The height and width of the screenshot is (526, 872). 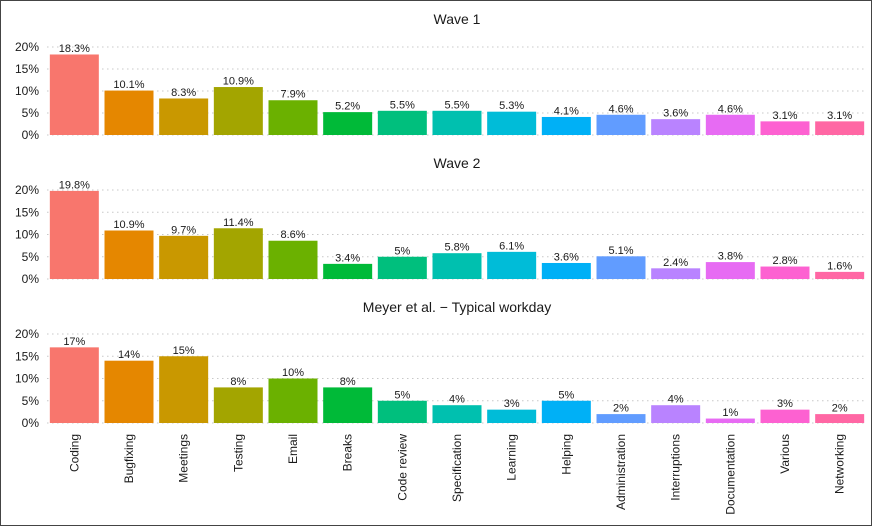 I want to click on data-label: 9.7%, so click(x=183, y=230).